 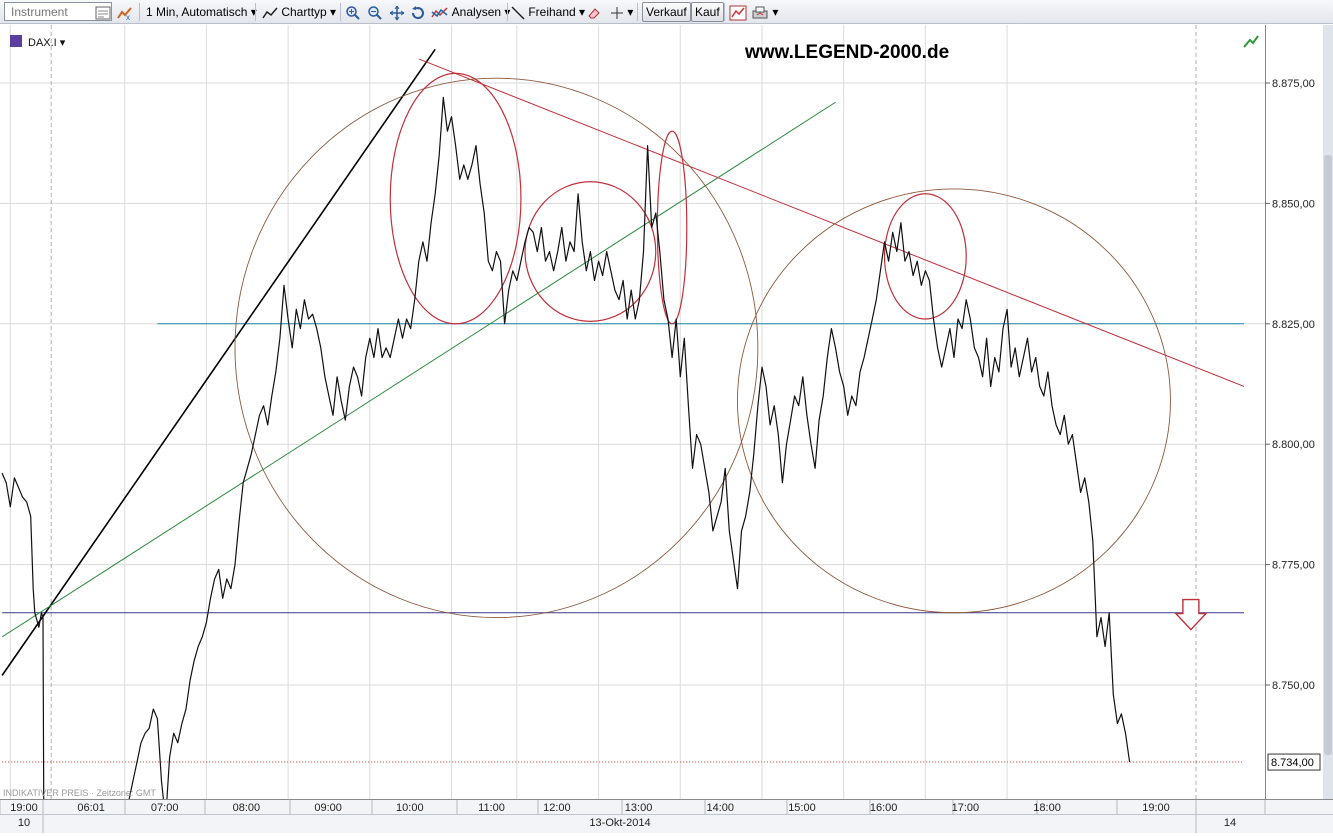 I want to click on x-tick-label: 16:00, so click(x=884, y=808).